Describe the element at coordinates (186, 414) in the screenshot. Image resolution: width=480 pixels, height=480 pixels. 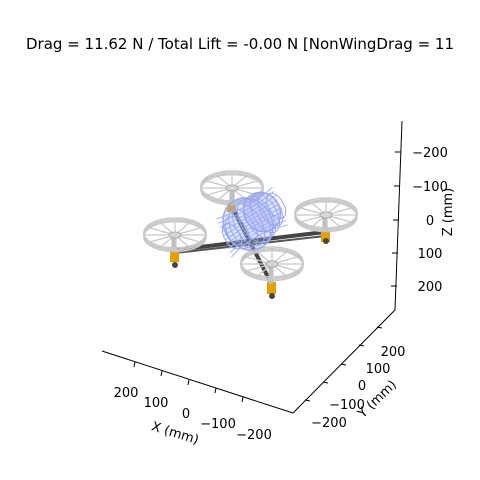
I see `x-tick-label: 0` at that location.